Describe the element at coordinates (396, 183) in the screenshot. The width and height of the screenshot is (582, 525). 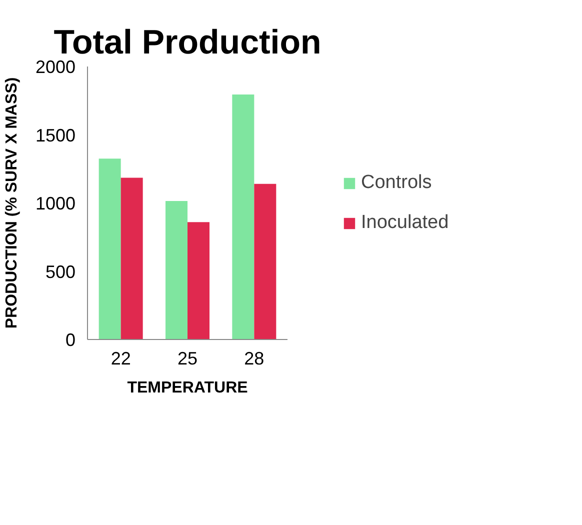
I see `legend-label: Controls` at that location.